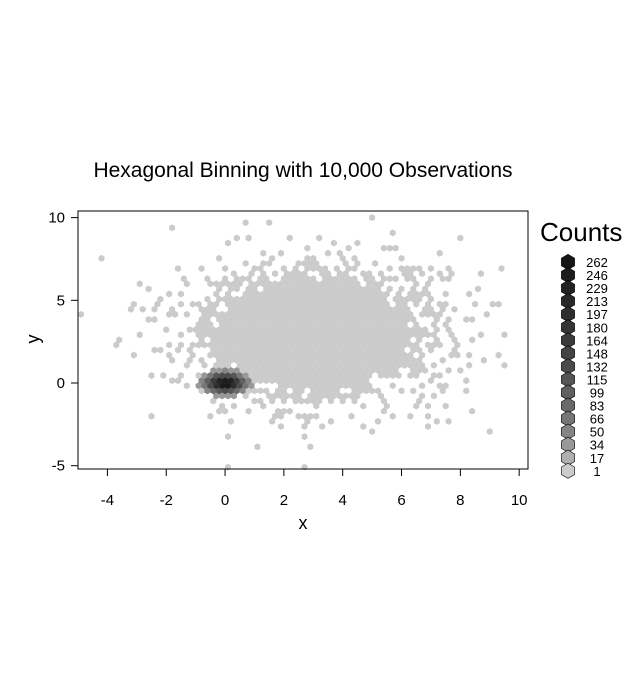 The height and width of the screenshot is (700, 626). I want to click on legend-count-label: 164, so click(597, 340).